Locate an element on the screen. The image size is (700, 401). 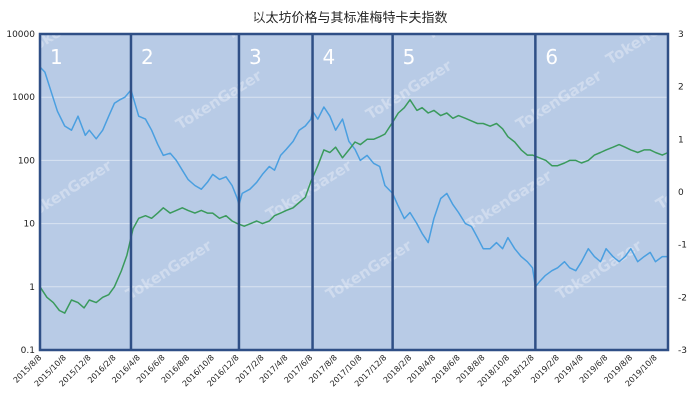
segment-label: 6 is located at coordinates (551, 57).